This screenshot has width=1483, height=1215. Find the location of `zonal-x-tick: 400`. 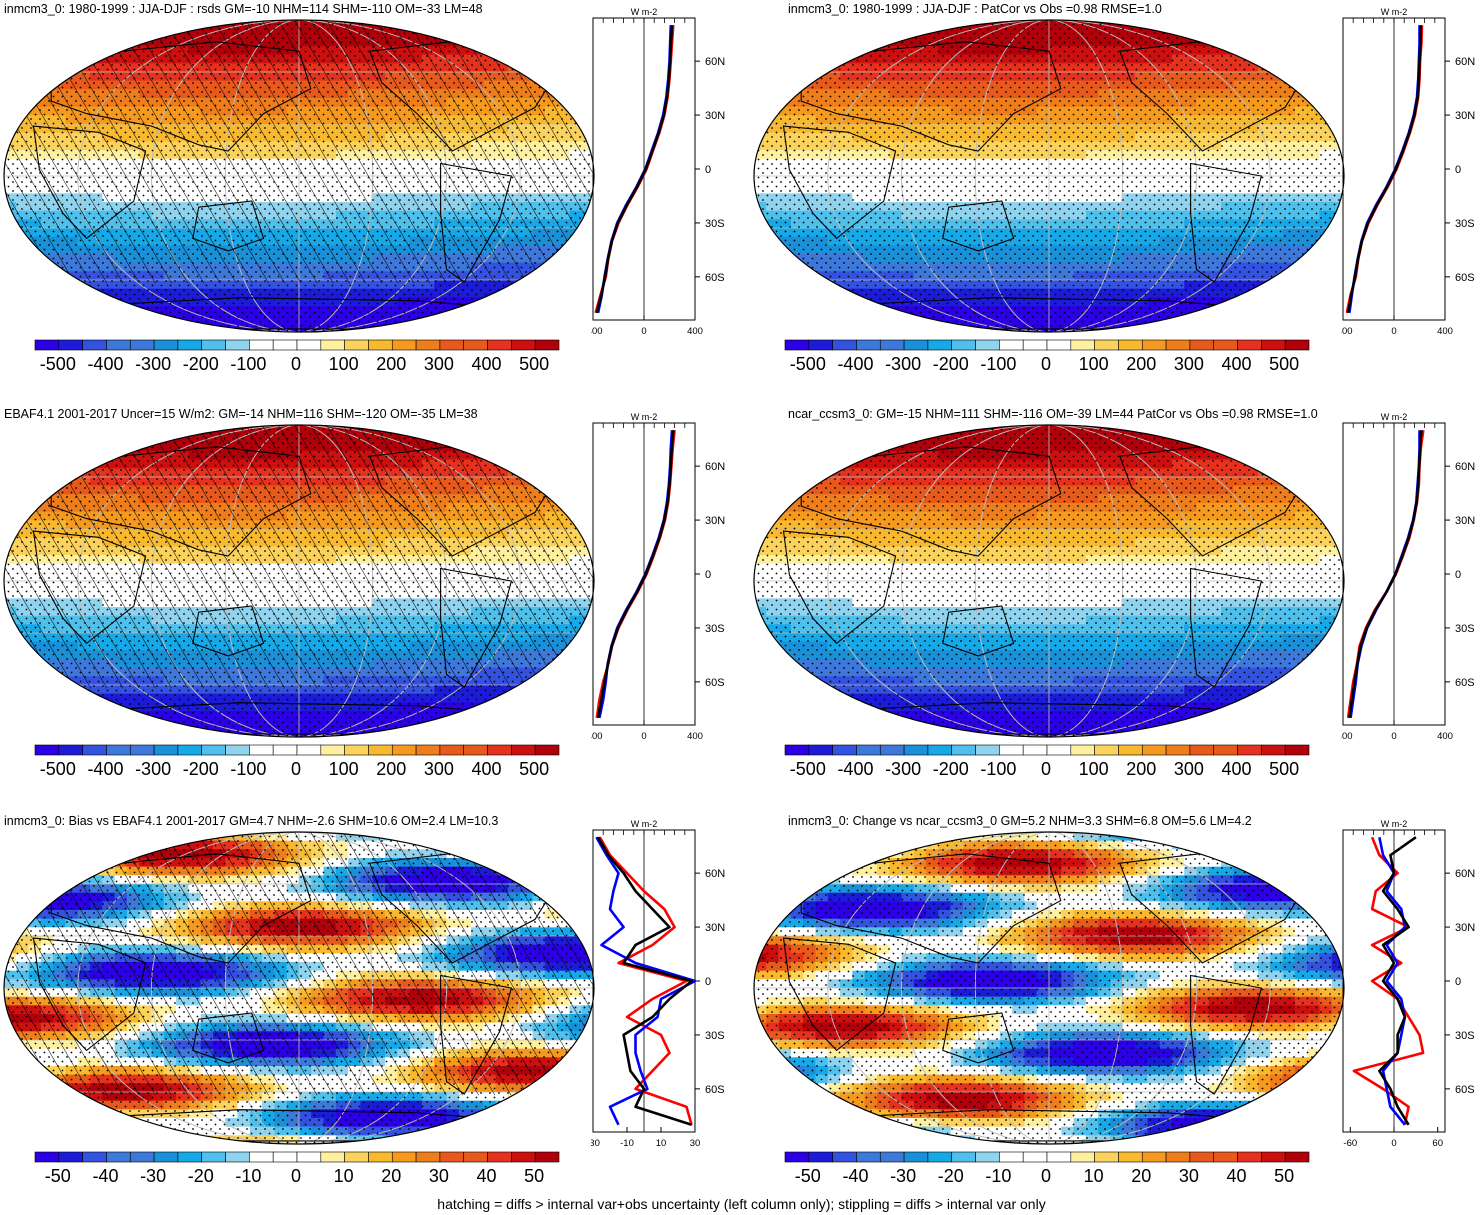

zonal-x-tick: 400 is located at coordinates (695, 331).